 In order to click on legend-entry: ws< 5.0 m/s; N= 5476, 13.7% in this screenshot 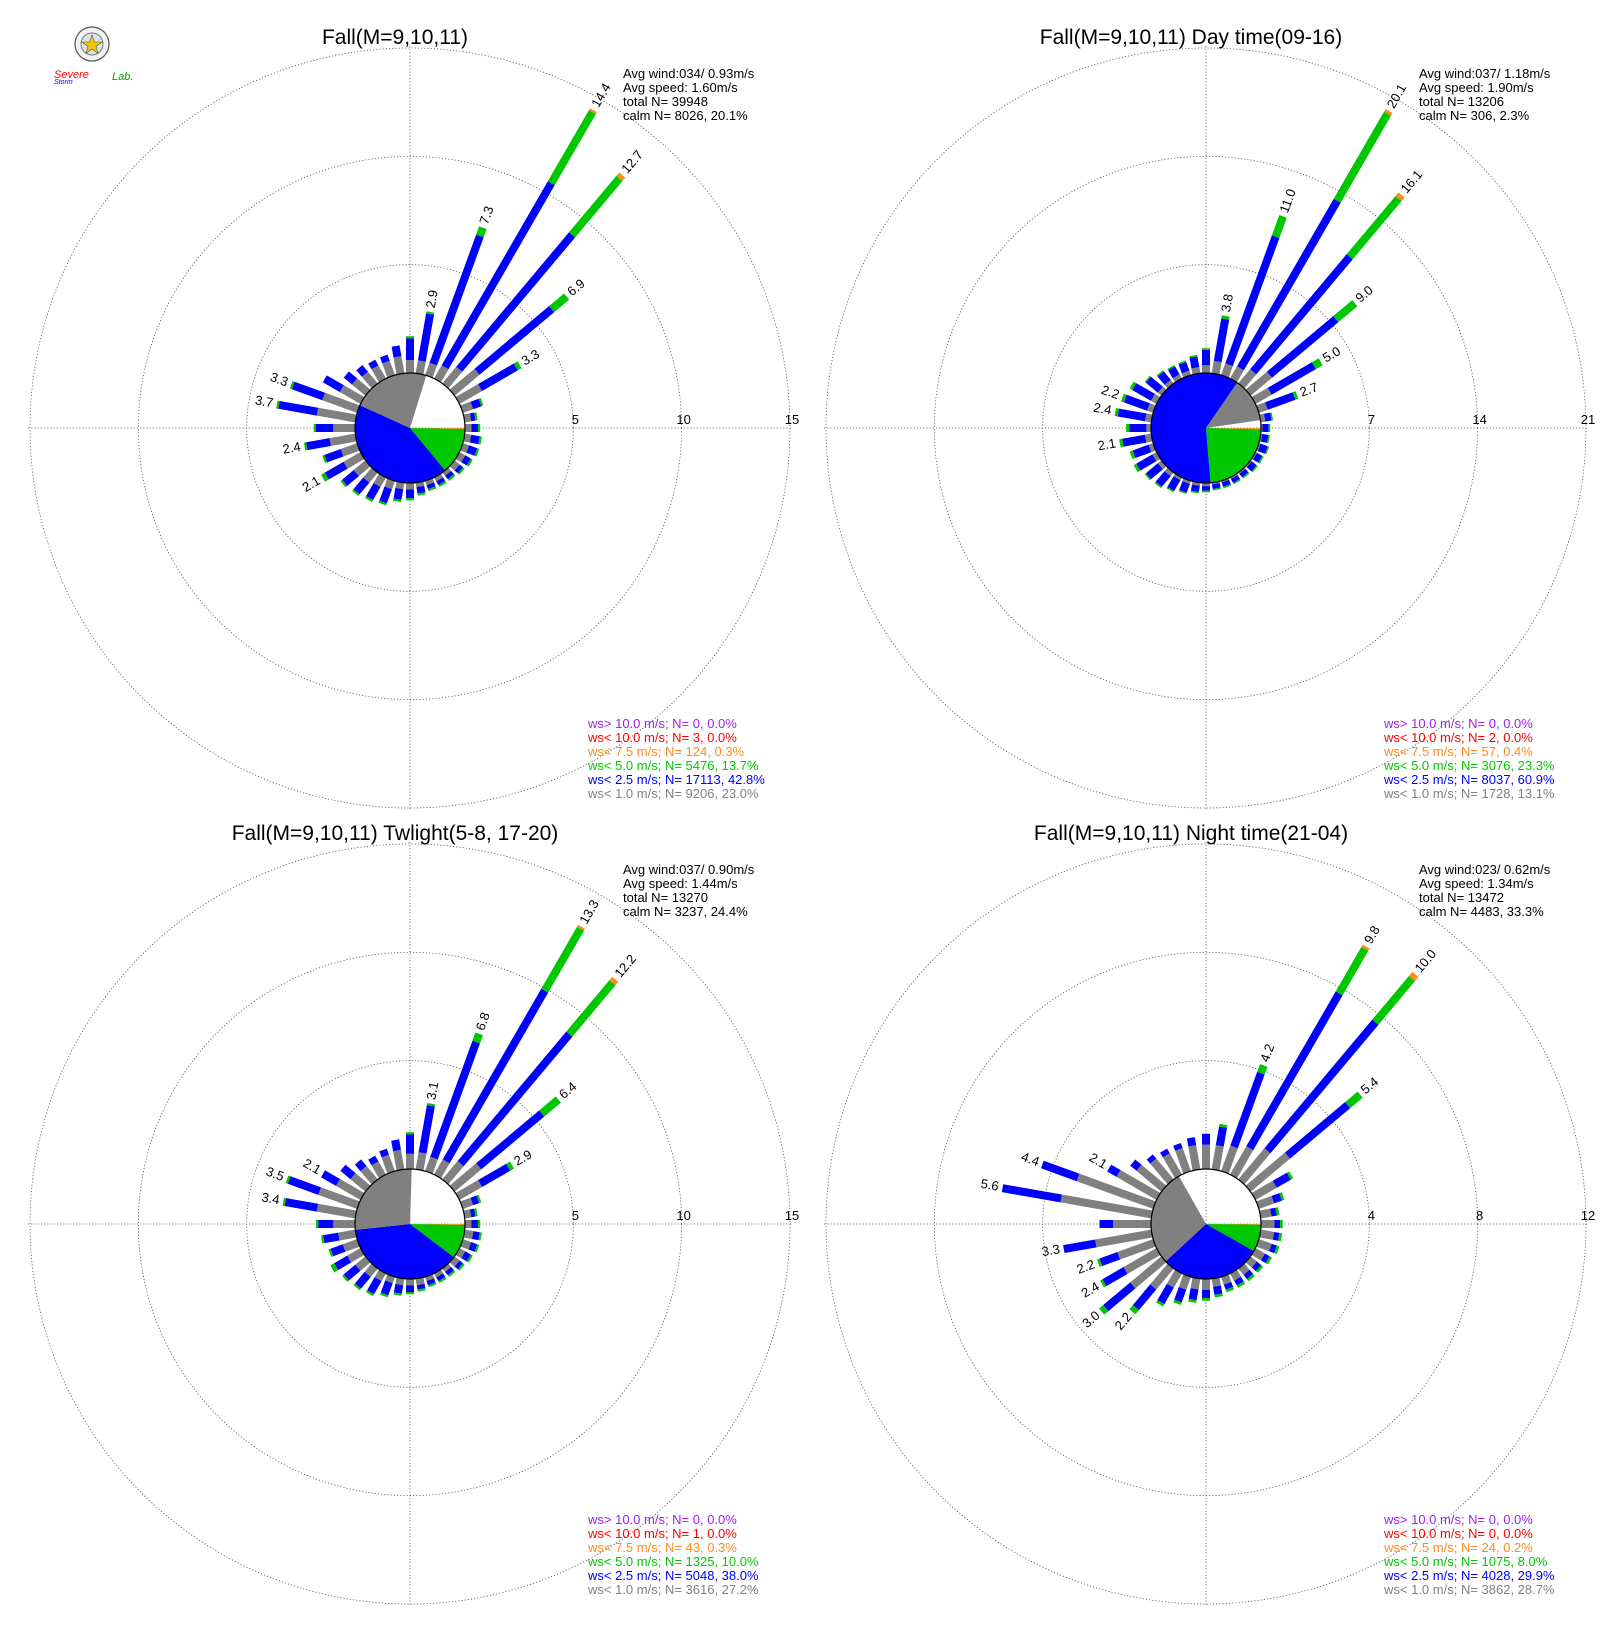, I will do `click(673, 765)`.